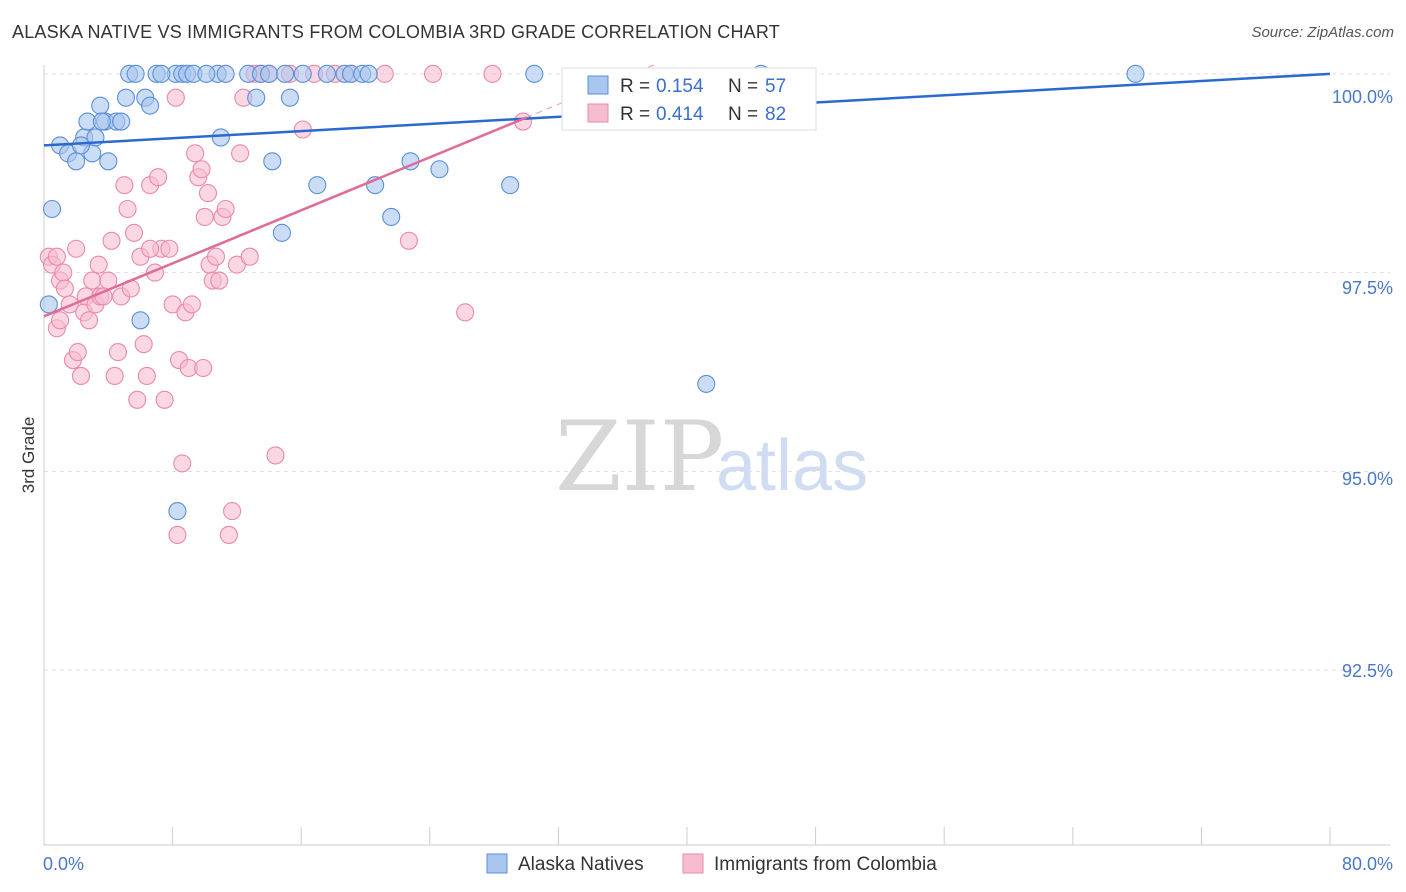  I want to click on y-axis-label: 3rd Grade, so click(28, 455).